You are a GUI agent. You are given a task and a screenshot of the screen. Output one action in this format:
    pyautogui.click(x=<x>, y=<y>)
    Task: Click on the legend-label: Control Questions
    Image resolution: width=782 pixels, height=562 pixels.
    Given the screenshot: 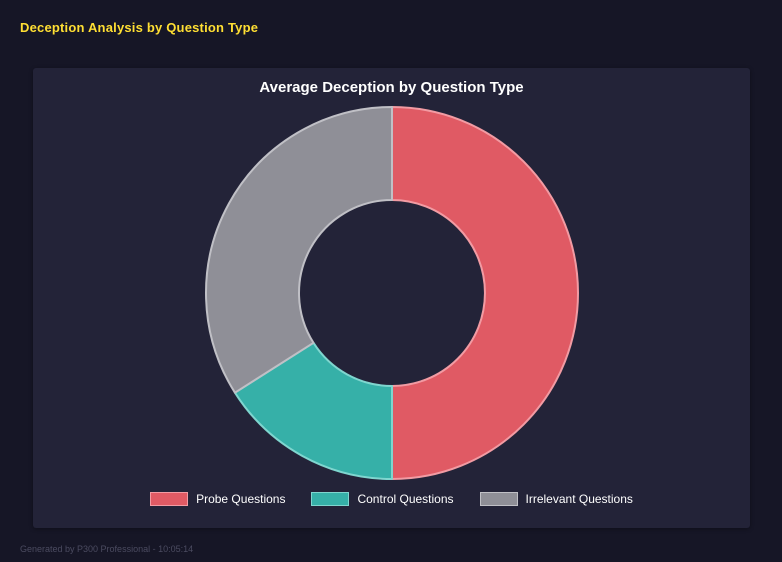 What is the action you would take?
    pyautogui.click(x=405, y=499)
    